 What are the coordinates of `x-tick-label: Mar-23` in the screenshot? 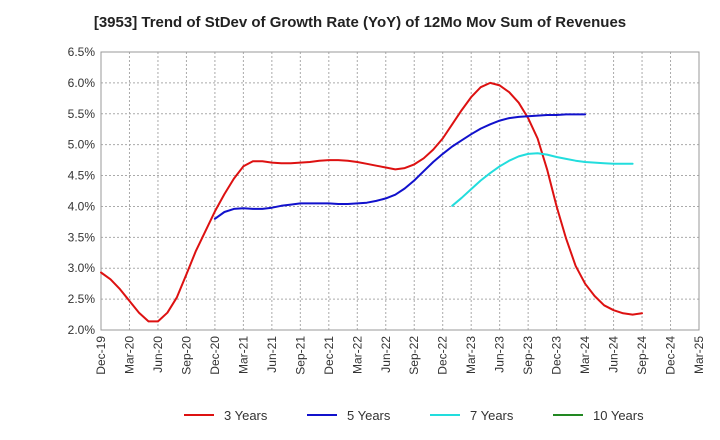 It's located at (471, 355).